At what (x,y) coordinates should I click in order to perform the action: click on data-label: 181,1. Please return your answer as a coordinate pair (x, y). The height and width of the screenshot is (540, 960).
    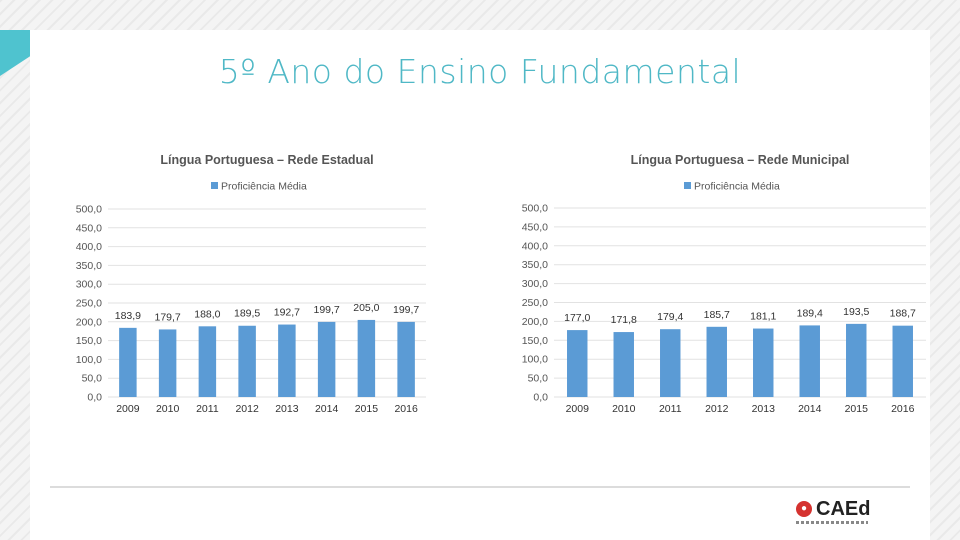
    Looking at the image, I should click on (763, 317).